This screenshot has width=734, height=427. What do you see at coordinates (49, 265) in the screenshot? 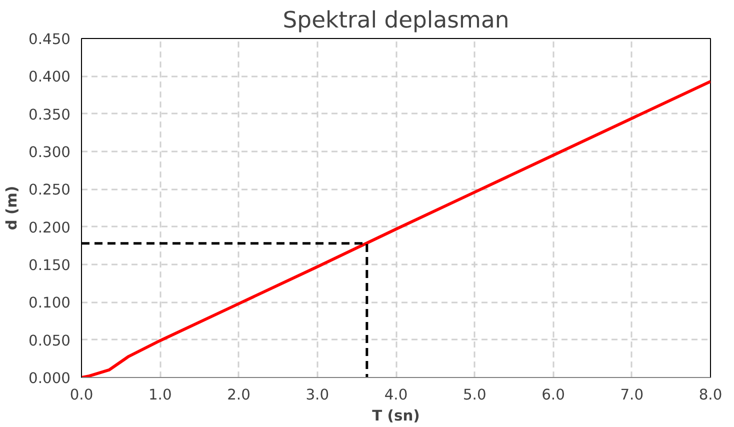
I see `y-tick-label: 0.150` at bounding box center [49, 265].